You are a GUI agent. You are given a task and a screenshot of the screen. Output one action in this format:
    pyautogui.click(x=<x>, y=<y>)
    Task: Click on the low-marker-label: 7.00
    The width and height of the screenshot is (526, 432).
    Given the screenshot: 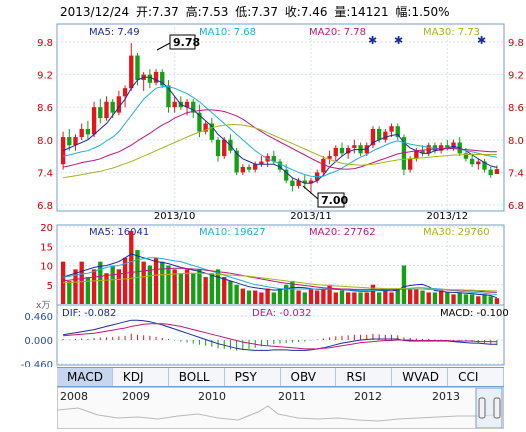 What is the action you would take?
    pyautogui.click(x=334, y=200)
    